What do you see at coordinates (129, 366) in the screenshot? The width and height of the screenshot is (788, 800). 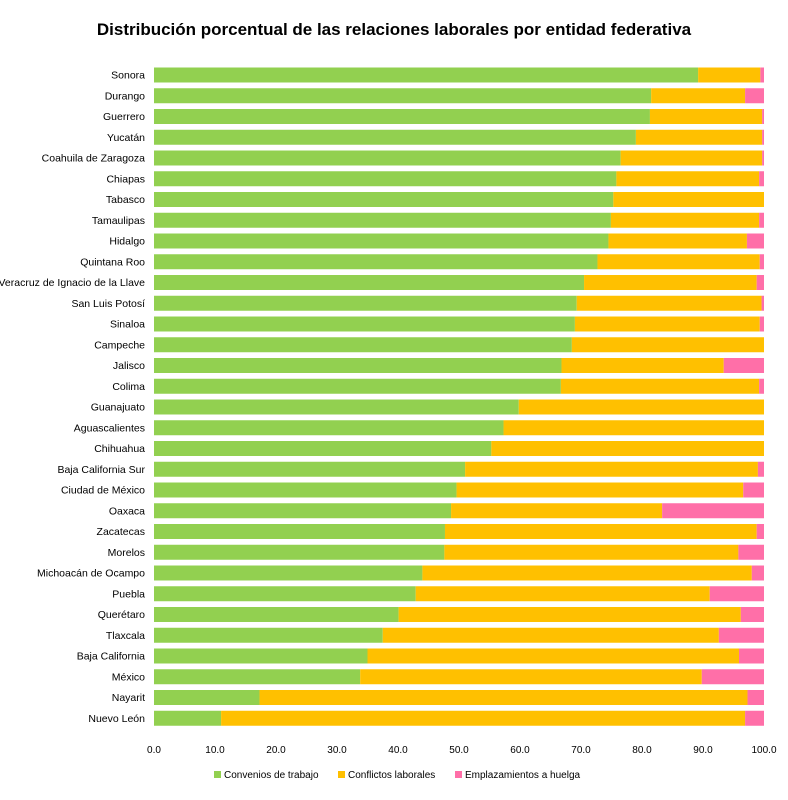 I see `category-label: Jalisco` at bounding box center [129, 366].